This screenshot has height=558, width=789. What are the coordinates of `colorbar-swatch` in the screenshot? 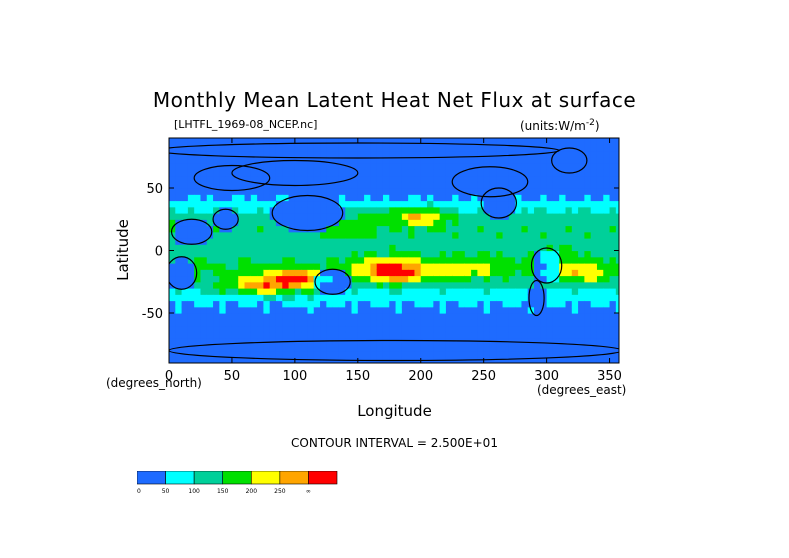 It's located at (294, 478).